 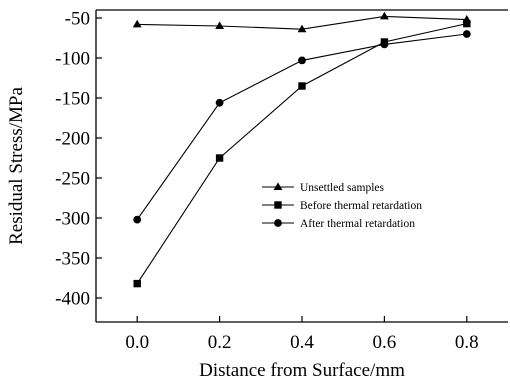 I want to click on y-tick-label: -150, so click(x=72, y=99).